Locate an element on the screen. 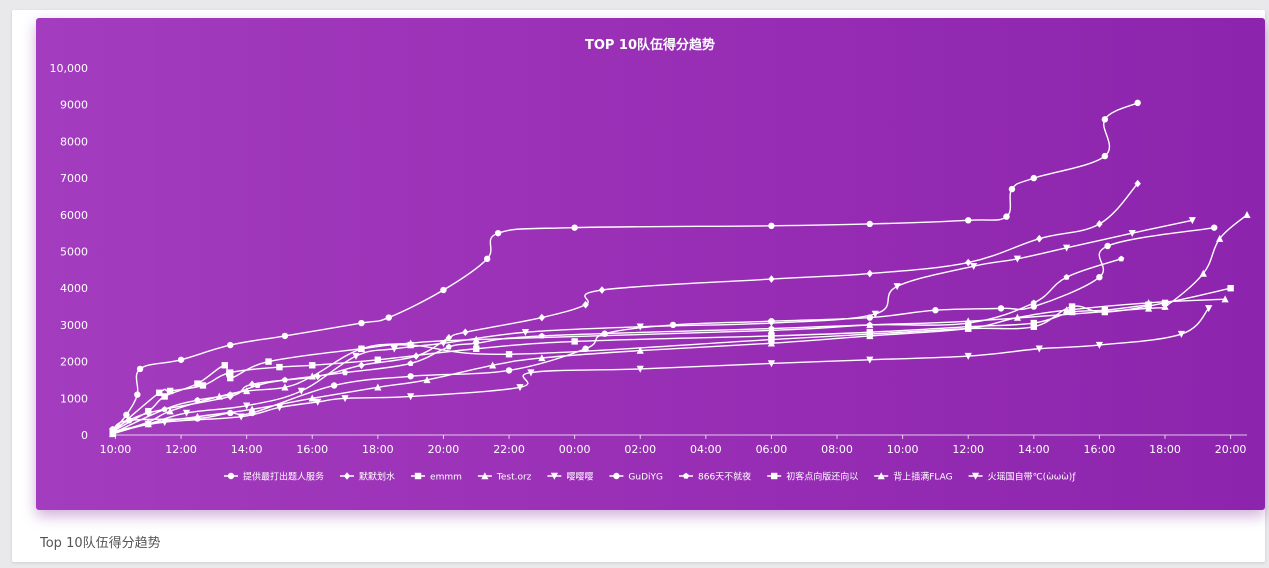  x-tick-label: 14:00 is located at coordinates (1034, 449).